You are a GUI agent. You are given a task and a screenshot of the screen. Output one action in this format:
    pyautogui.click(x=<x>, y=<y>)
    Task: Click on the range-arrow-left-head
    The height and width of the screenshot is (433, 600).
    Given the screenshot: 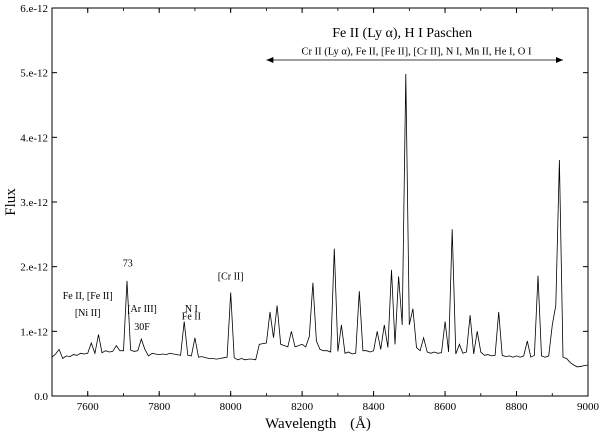 What is the action you would take?
    pyautogui.click(x=270, y=60)
    